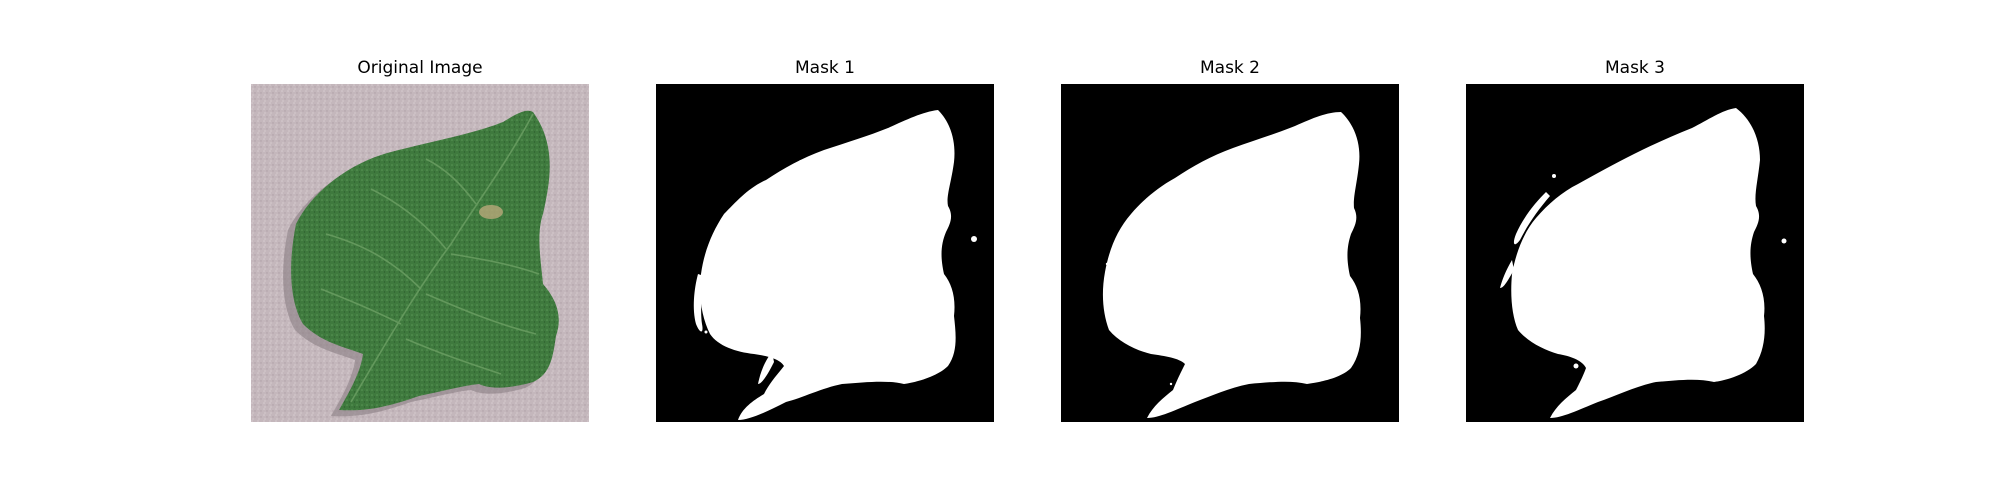 The width and height of the screenshot is (2000, 500). Describe the element at coordinates (420, 253) in the screenshot. I see `original-leaf-image` at that location.